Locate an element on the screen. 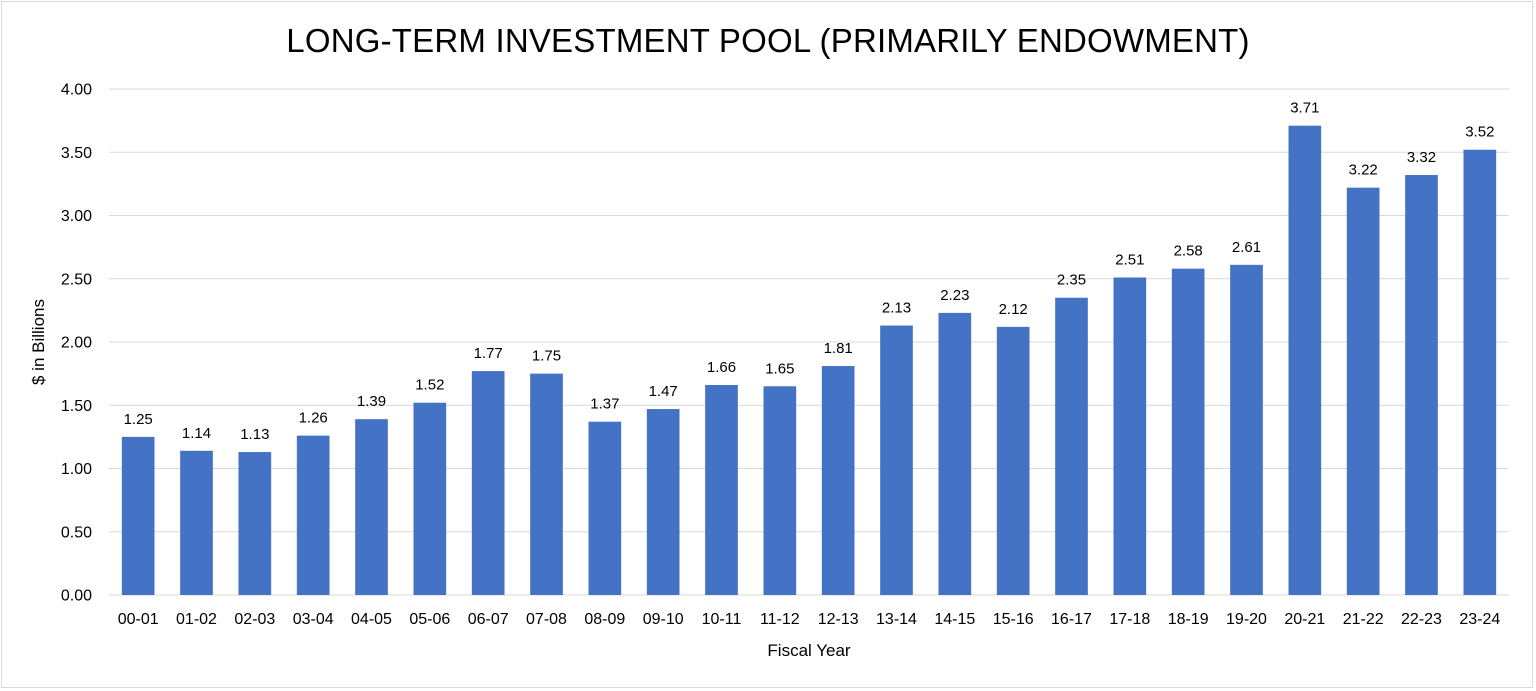  data-label: 3.52 is located at coordinates (1479, 132).